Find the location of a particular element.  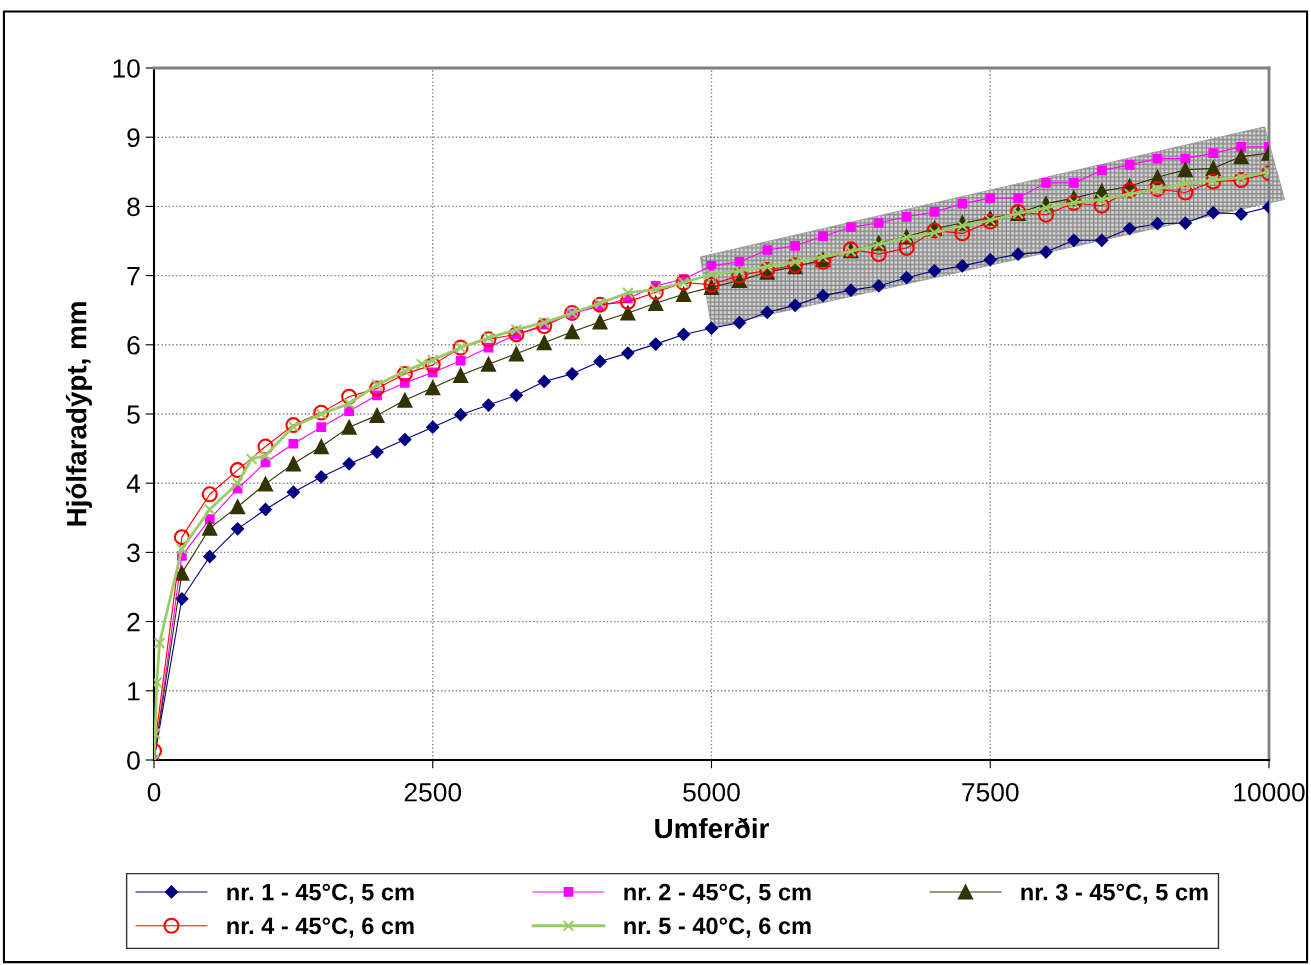

y-tick-label: 6 is located at coordinates (133, 345).